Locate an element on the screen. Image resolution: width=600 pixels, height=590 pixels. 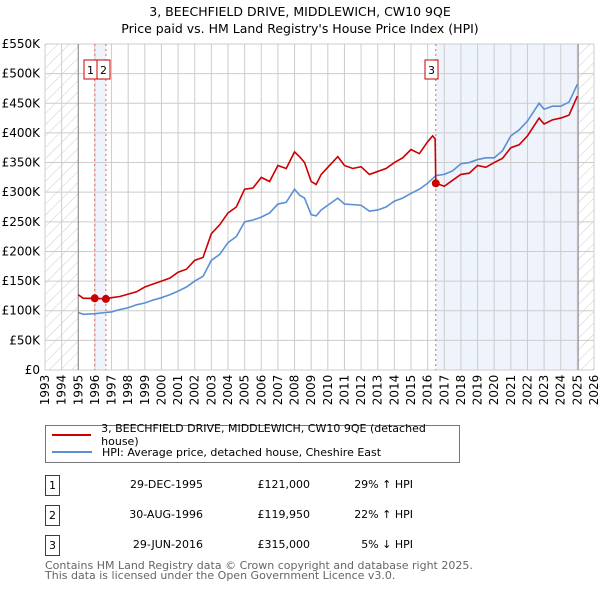
x-tick-label: 1995 is located at coordinates (78, 390).